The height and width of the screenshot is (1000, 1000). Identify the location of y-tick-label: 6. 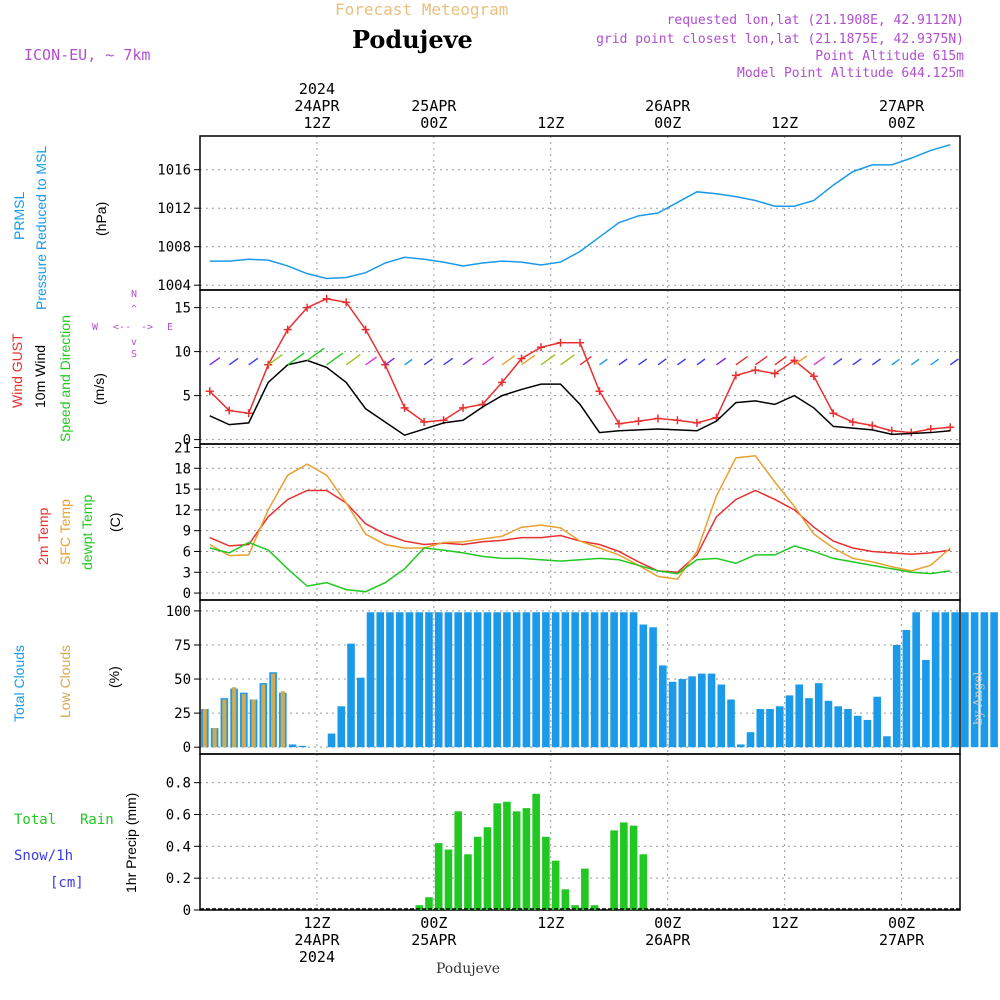
(187, 552).